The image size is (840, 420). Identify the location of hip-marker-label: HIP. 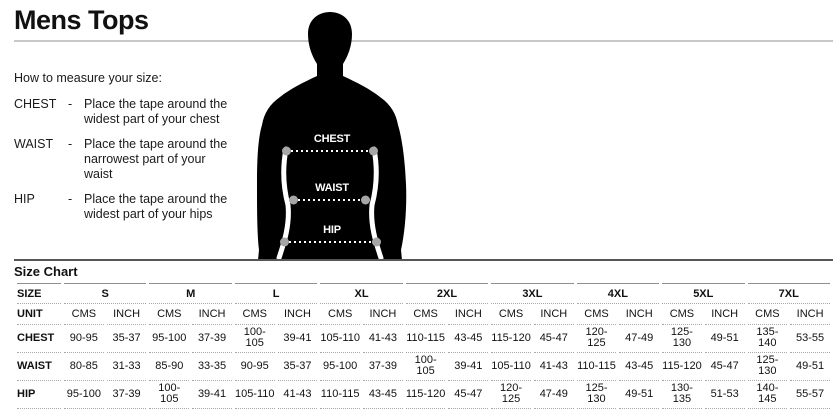
(332, 230).